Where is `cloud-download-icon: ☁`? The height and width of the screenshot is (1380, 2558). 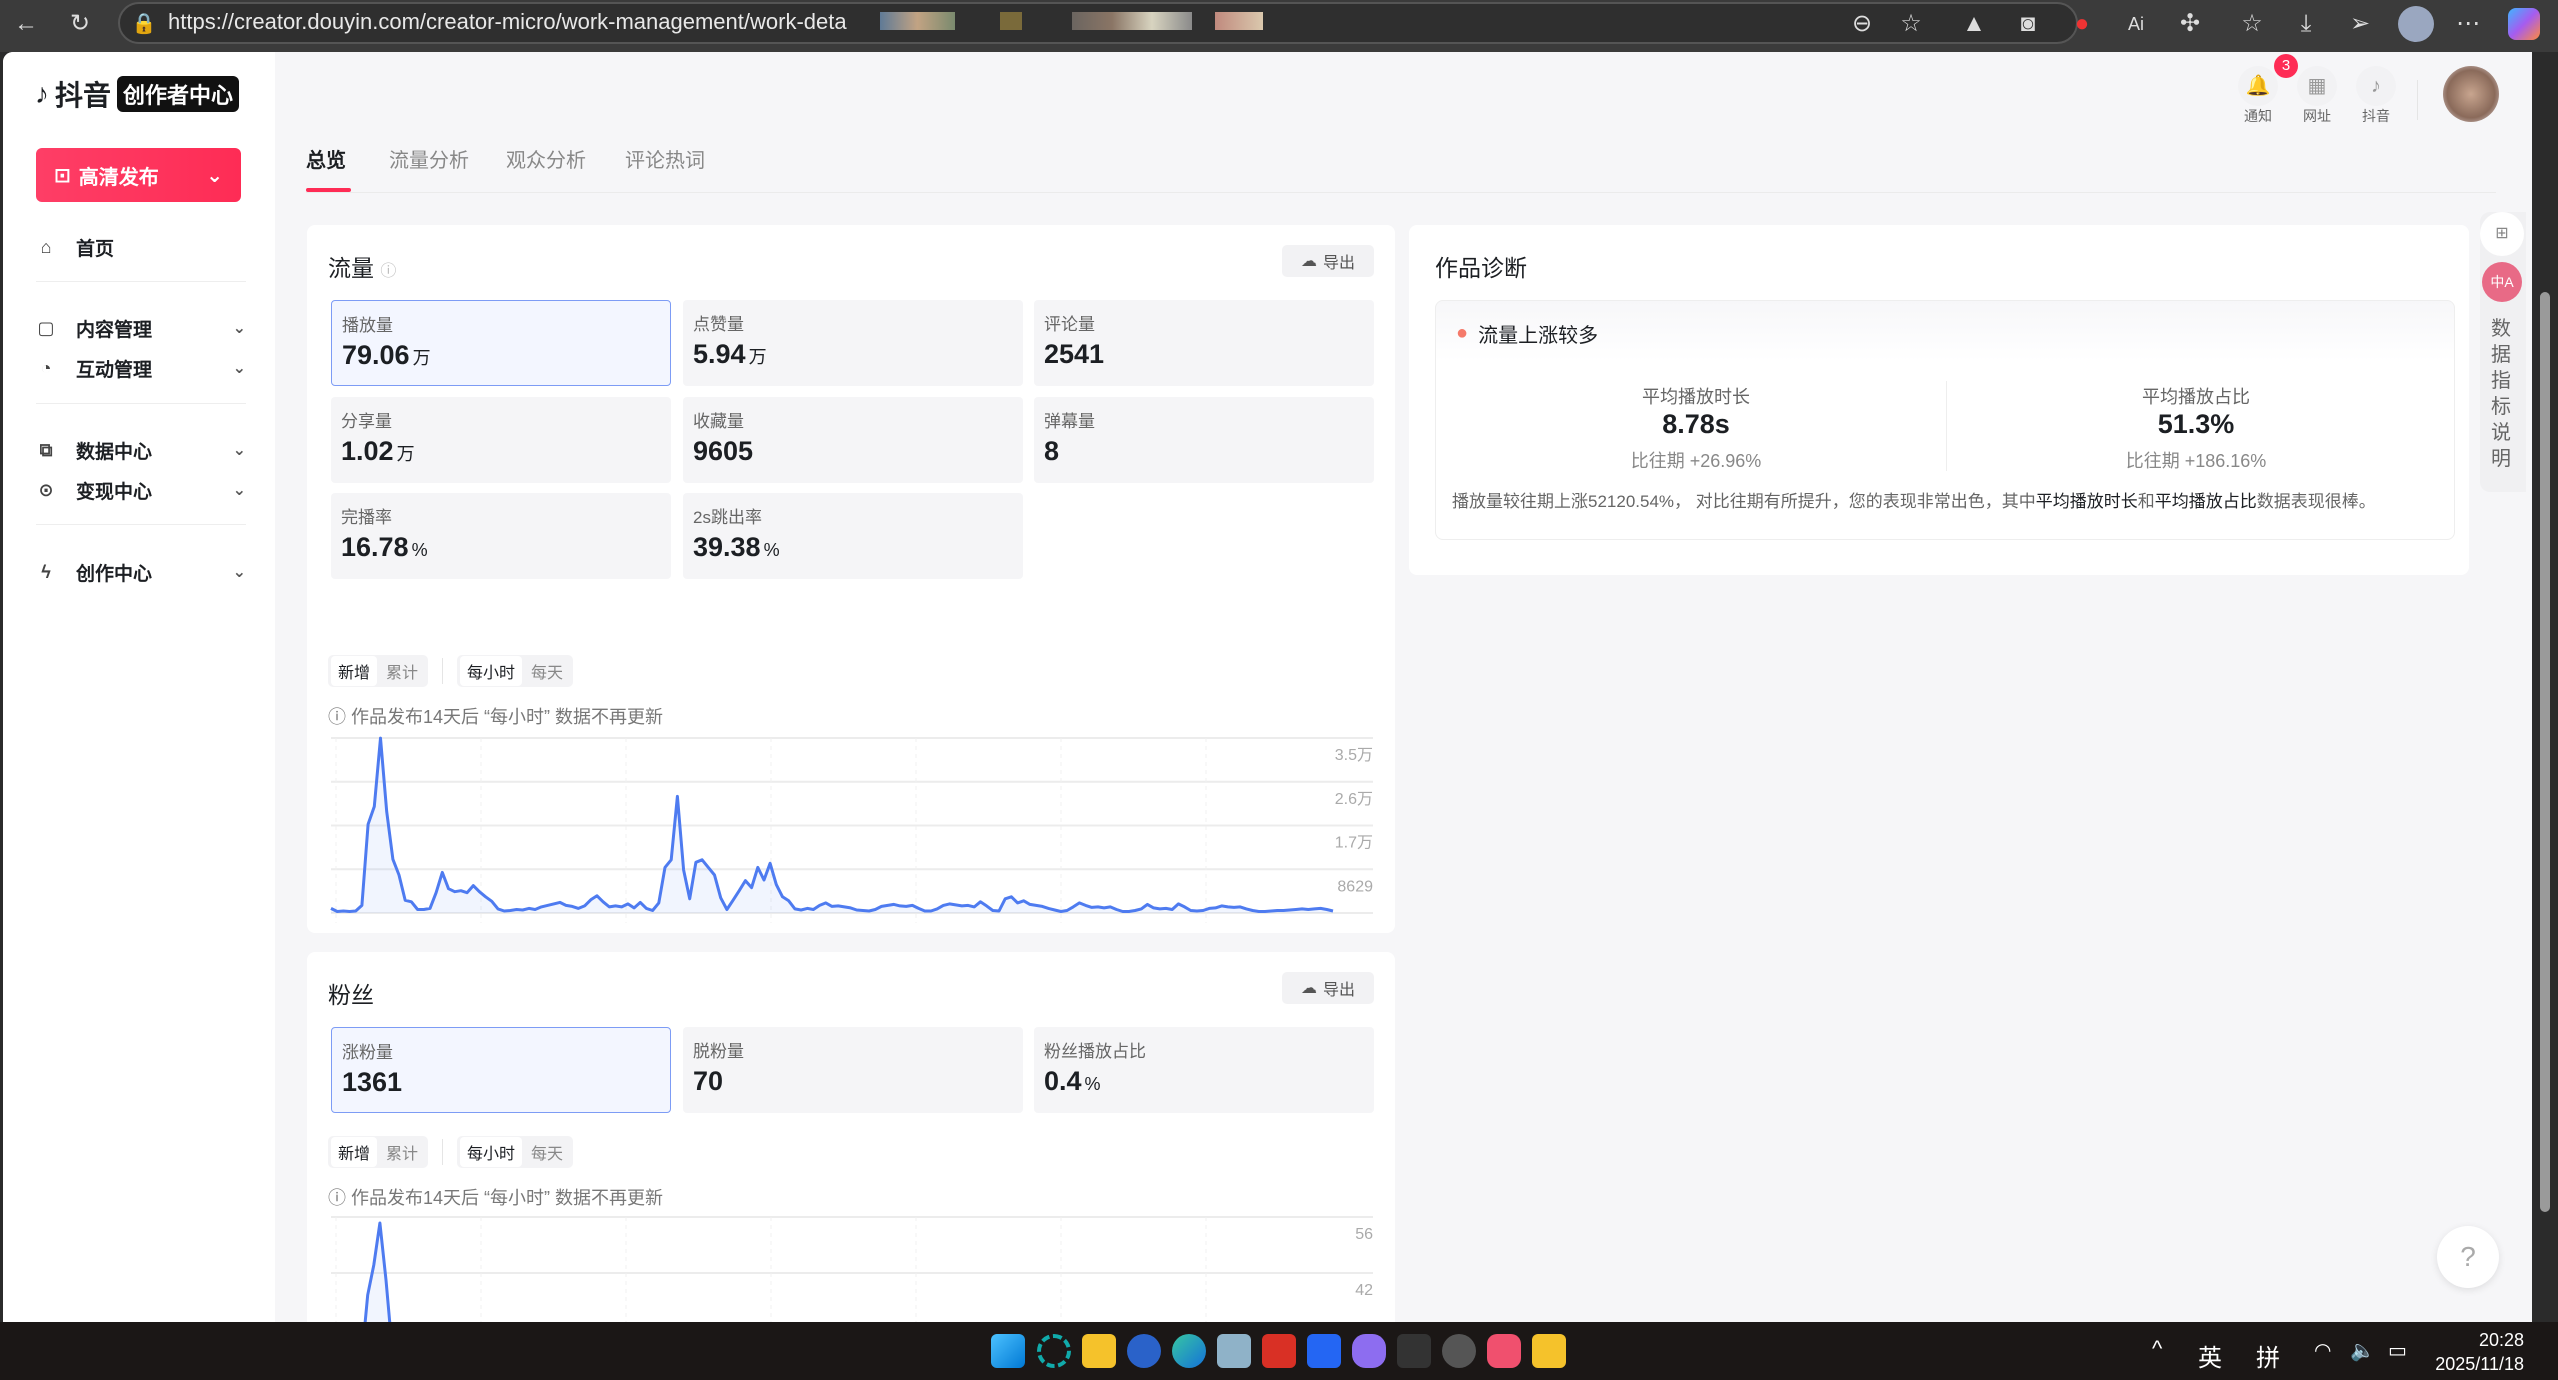
cloud-download-icon: ☁ is located at coordinates (1308, 261).